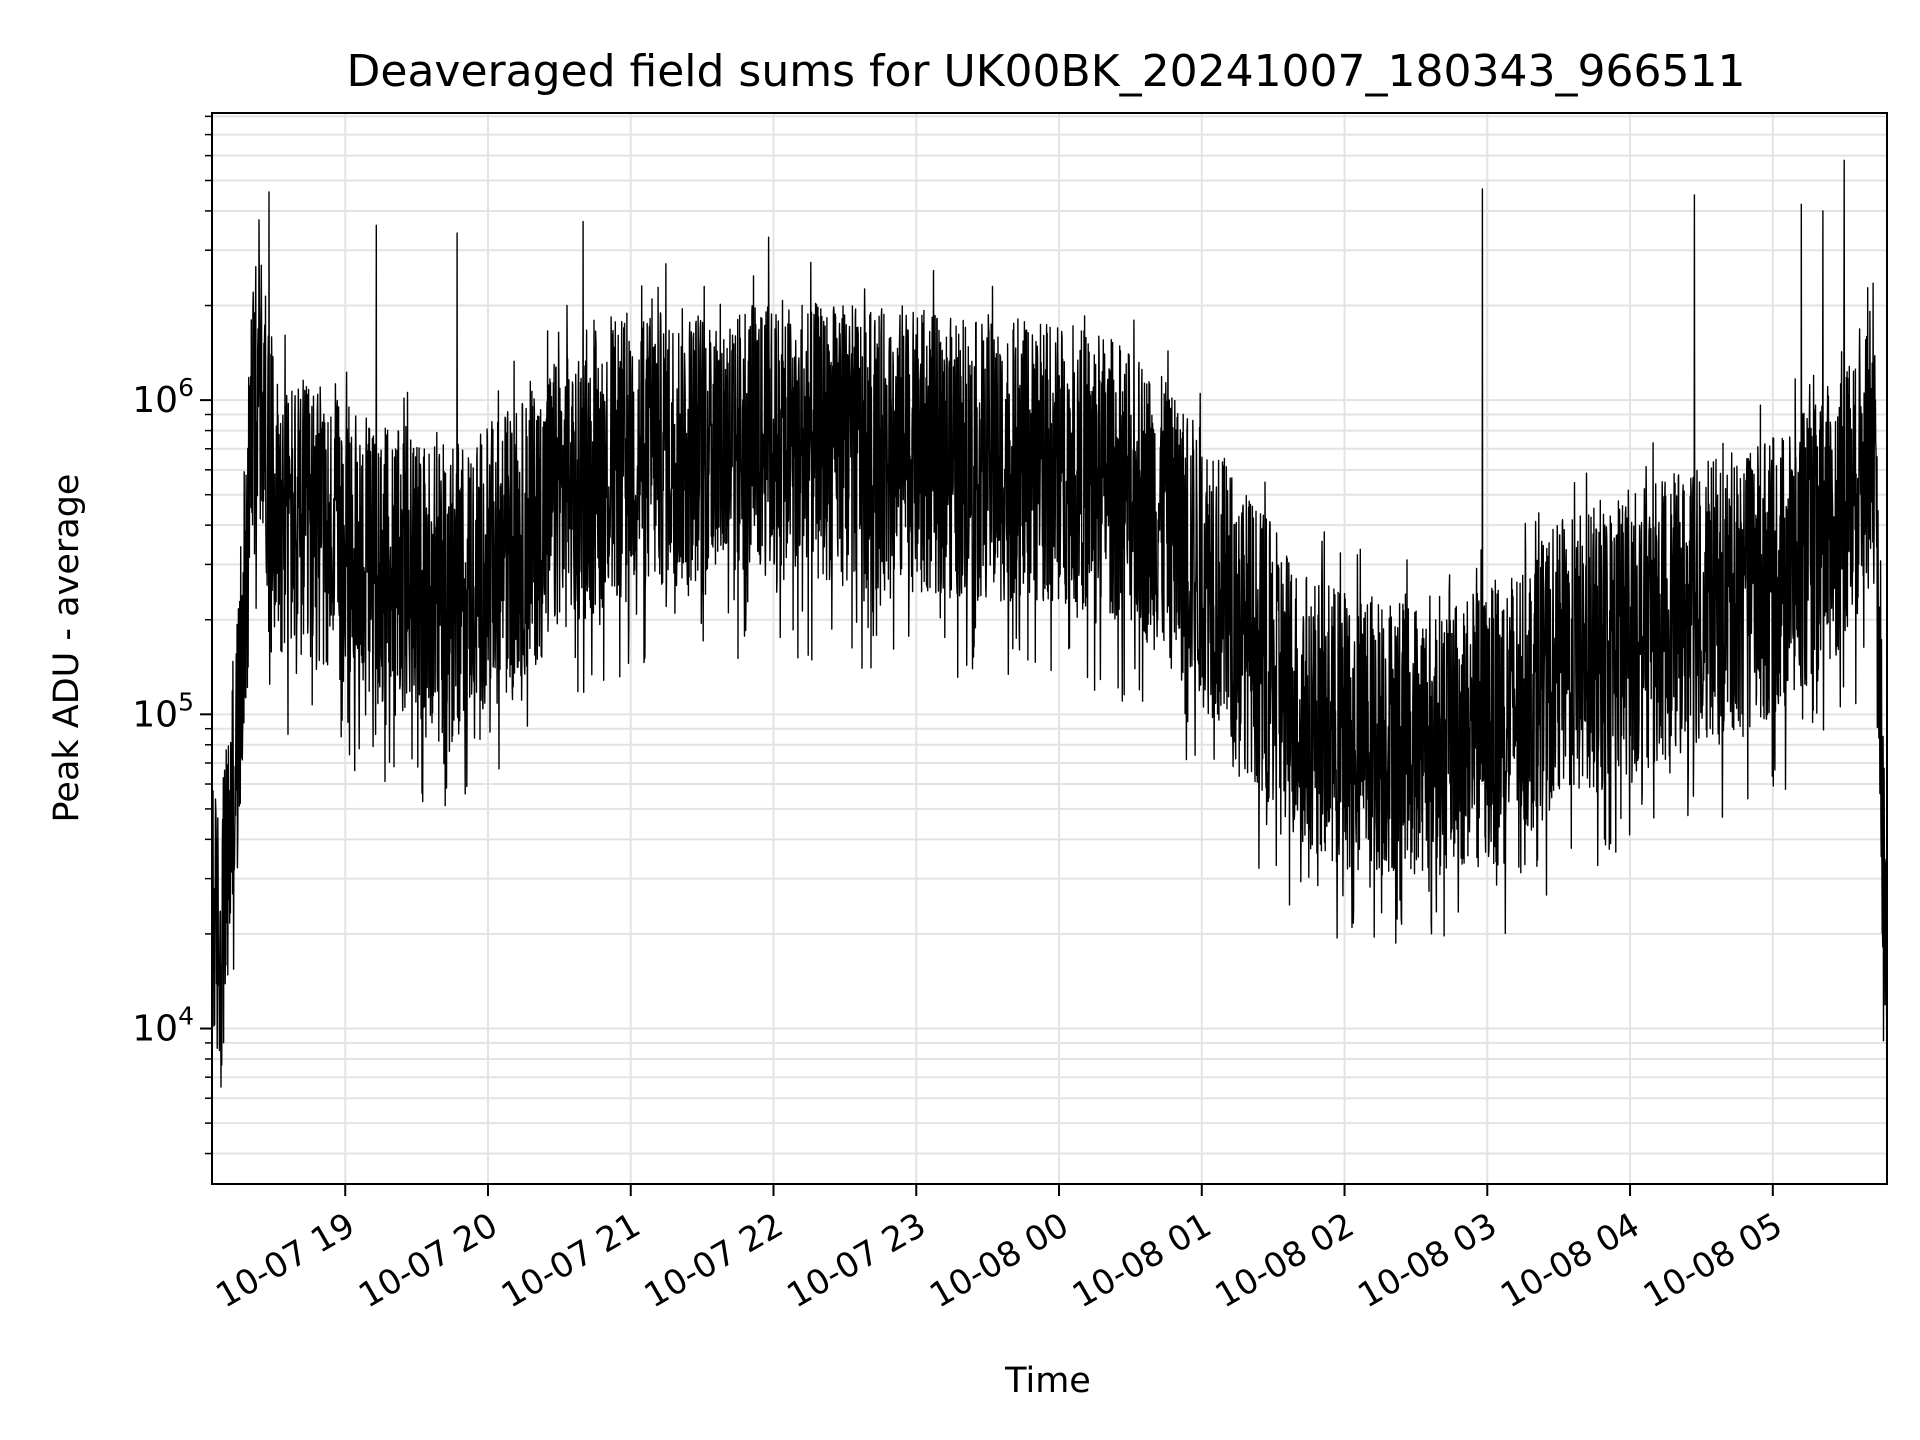 The width and height of the screenshot is (1920, 1440). I want to click on x-tick-label: 10-07 19, so click(285, 1260).